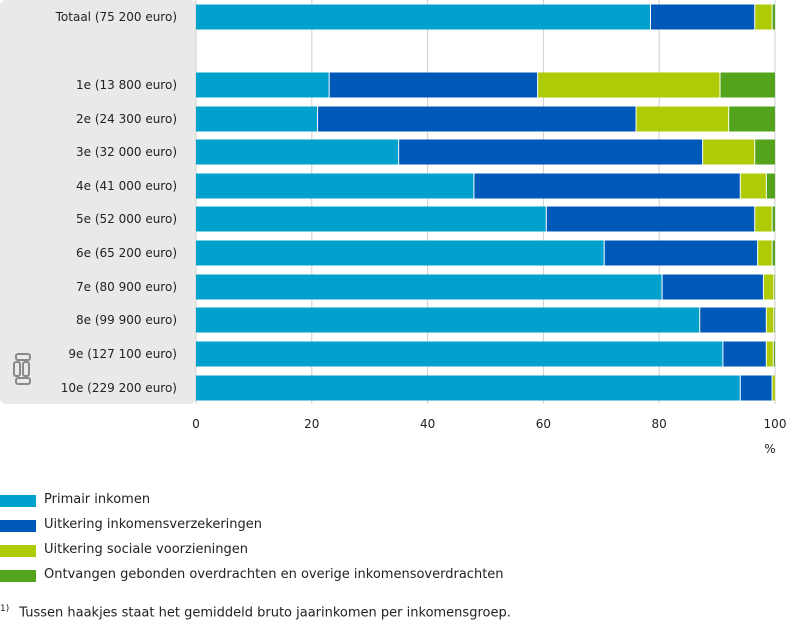 The width and height of the screenshot is (786, 622). What do you see at coordinates (116, 17) in the screenshot?
I see `category-label-0: Totaal (75 200 euro)` at bounding box center [116, 17].